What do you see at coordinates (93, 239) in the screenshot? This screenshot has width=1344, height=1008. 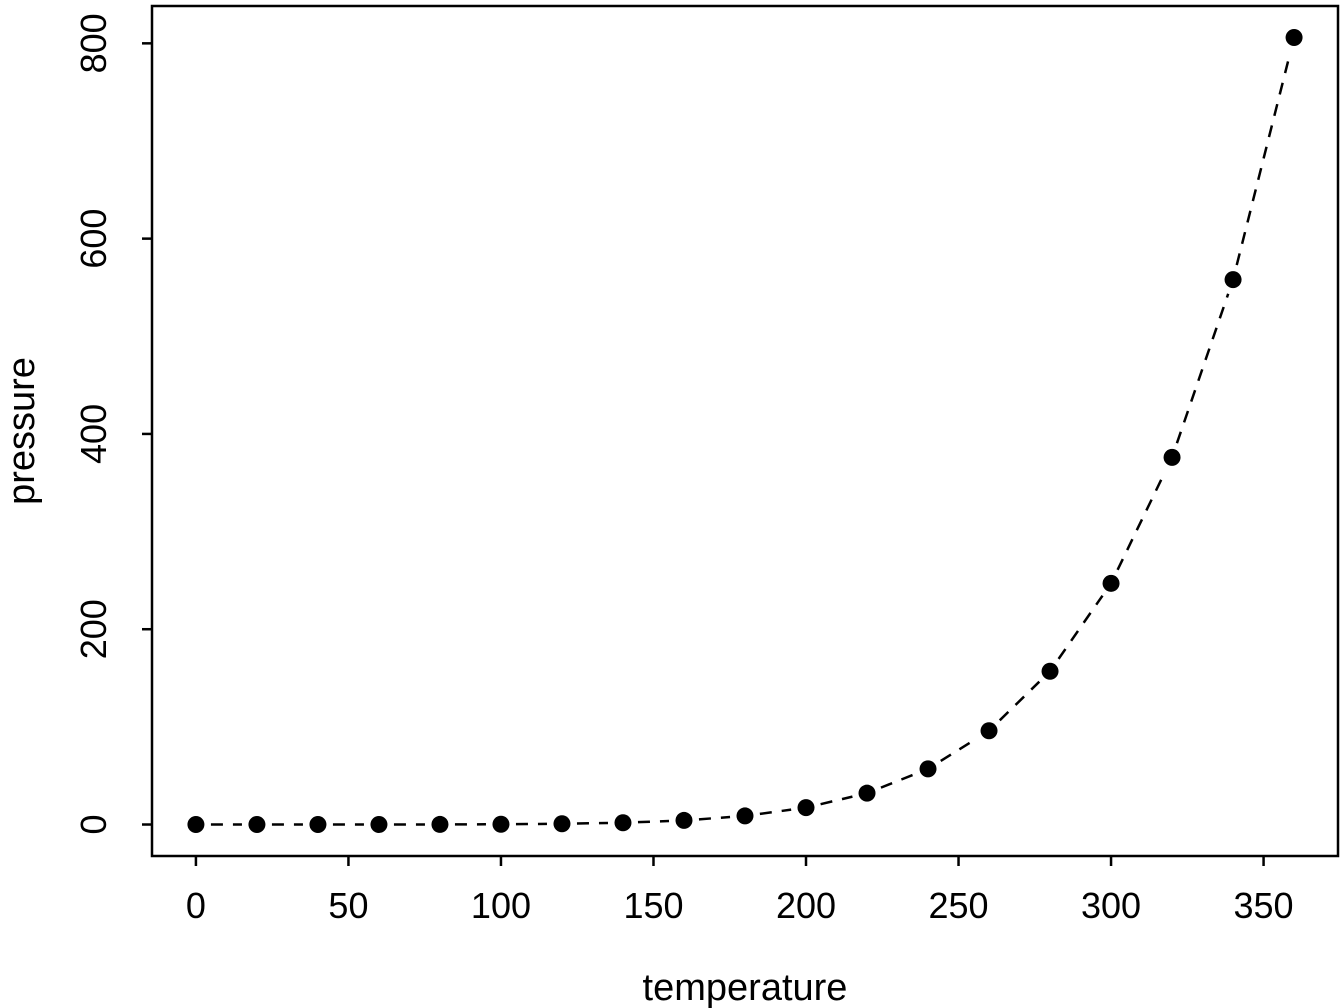 I see `y-tick-label: 600` at bounding box center [93, 239].